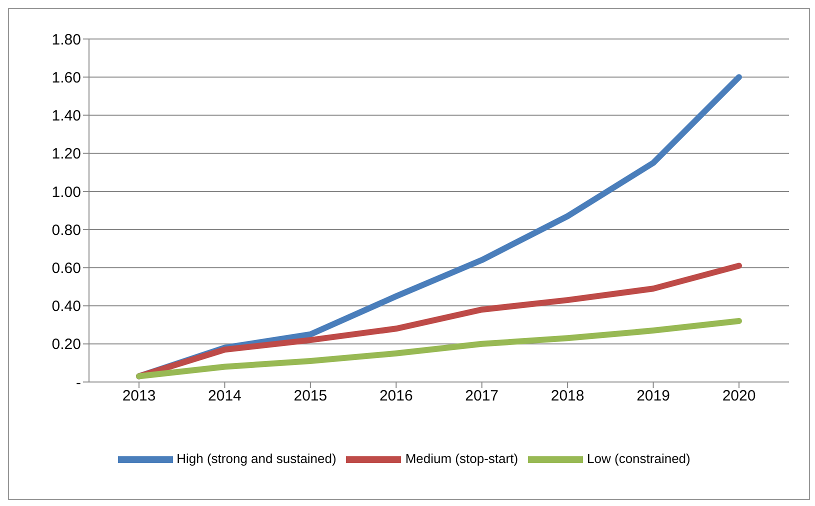  I want to click on y-tick-label: 0.40, so click(66, 307).